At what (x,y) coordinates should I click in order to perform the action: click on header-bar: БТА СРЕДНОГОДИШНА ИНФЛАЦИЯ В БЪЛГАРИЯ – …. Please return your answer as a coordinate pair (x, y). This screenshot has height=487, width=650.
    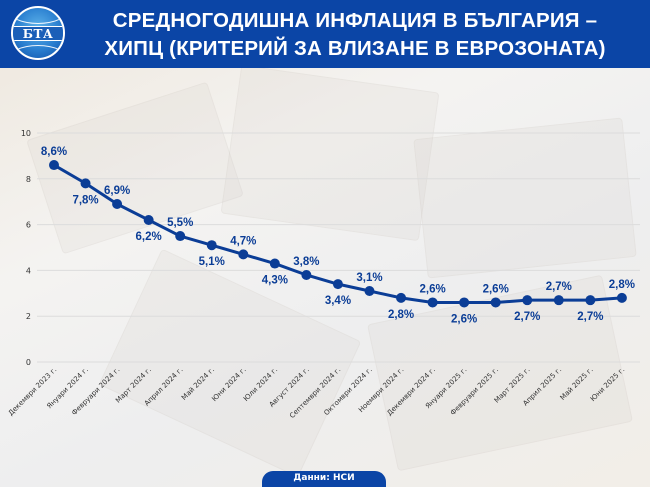
    Looking at the image, I should click on (325, 34).